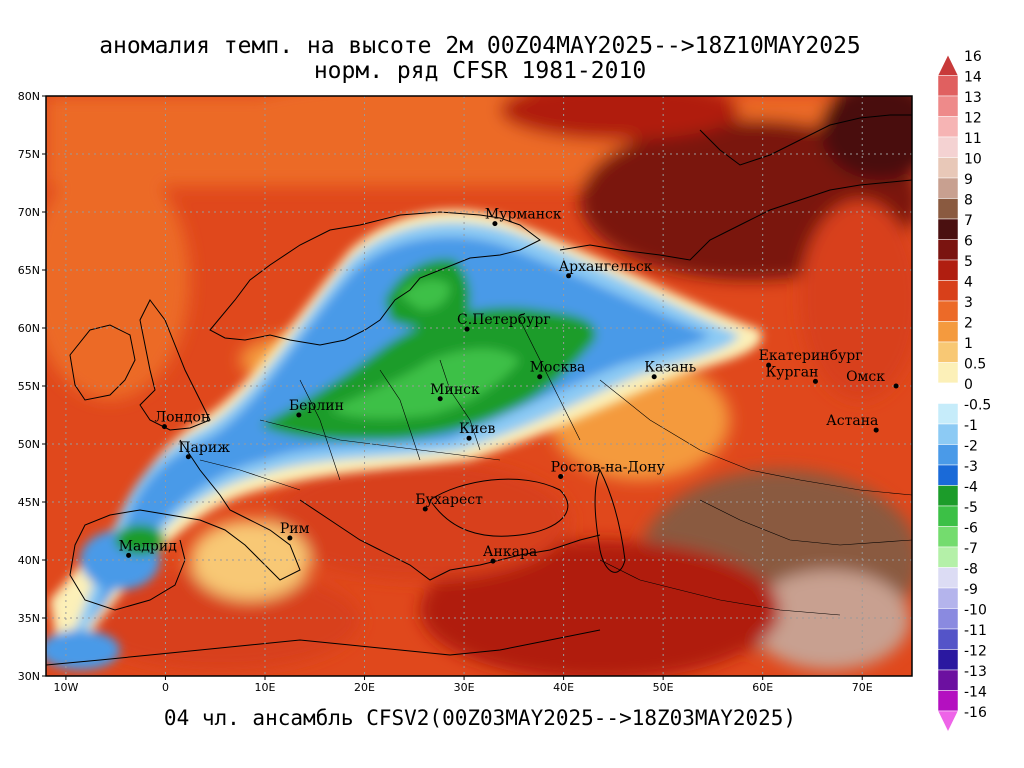 The image size is (1024, 768). Describe the element at coordinates (204, 448) in the screenshot. I see `city-label: Париж` at that location.